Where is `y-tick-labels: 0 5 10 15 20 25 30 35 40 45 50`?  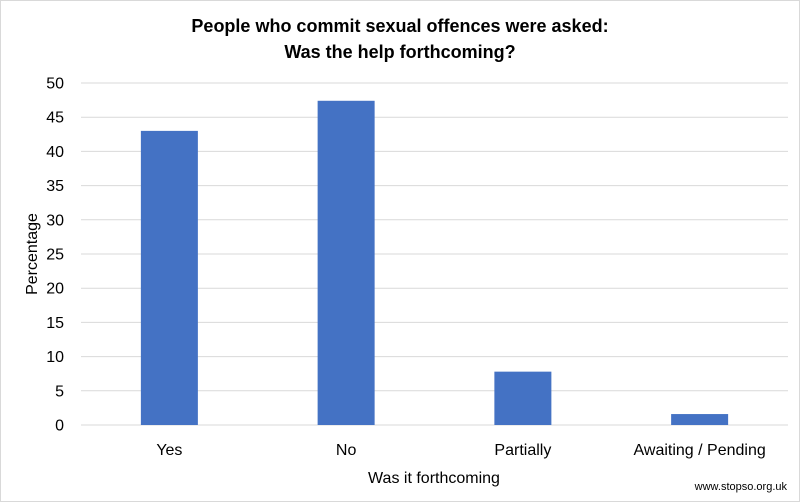 y-tick-labels: 0 5 10 15 20 25 30 35 40 45 50 is located at coordinates (55, 255).